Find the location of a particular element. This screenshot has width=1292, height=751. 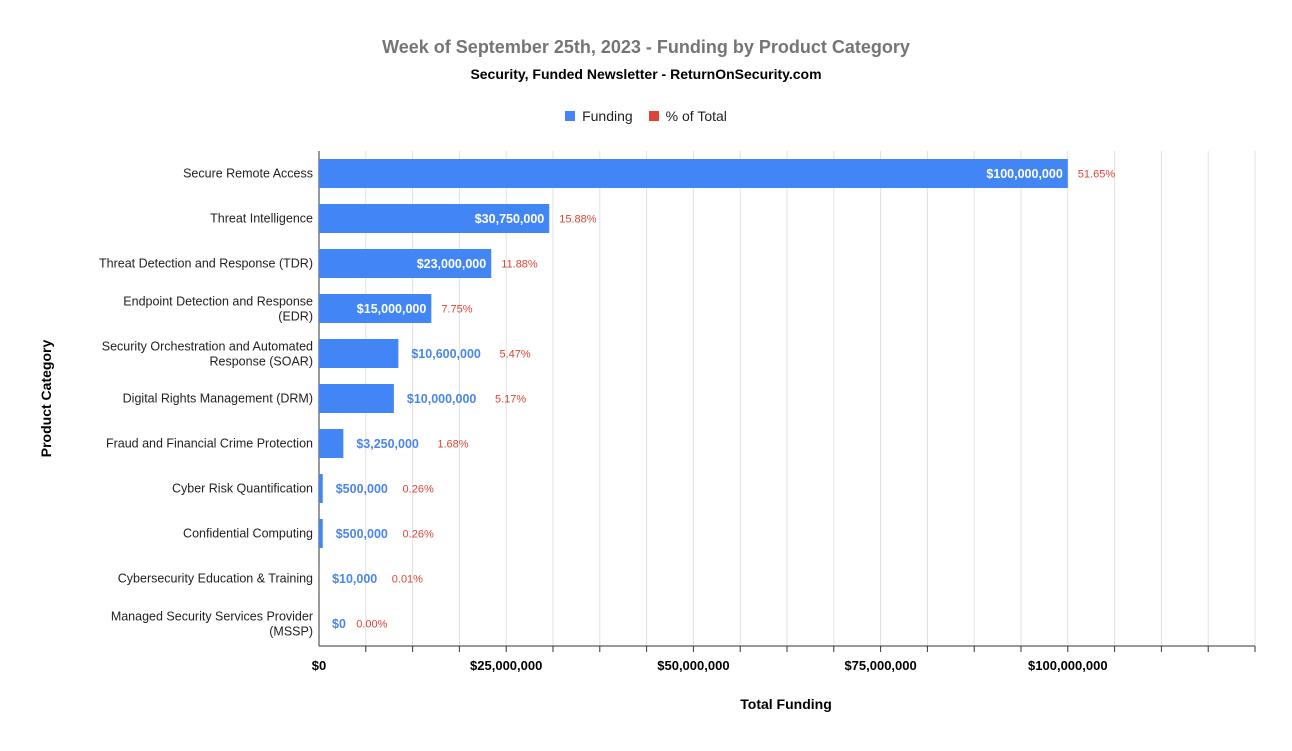

category-label: Threat Intelligence is located at coordinates (261, 219).